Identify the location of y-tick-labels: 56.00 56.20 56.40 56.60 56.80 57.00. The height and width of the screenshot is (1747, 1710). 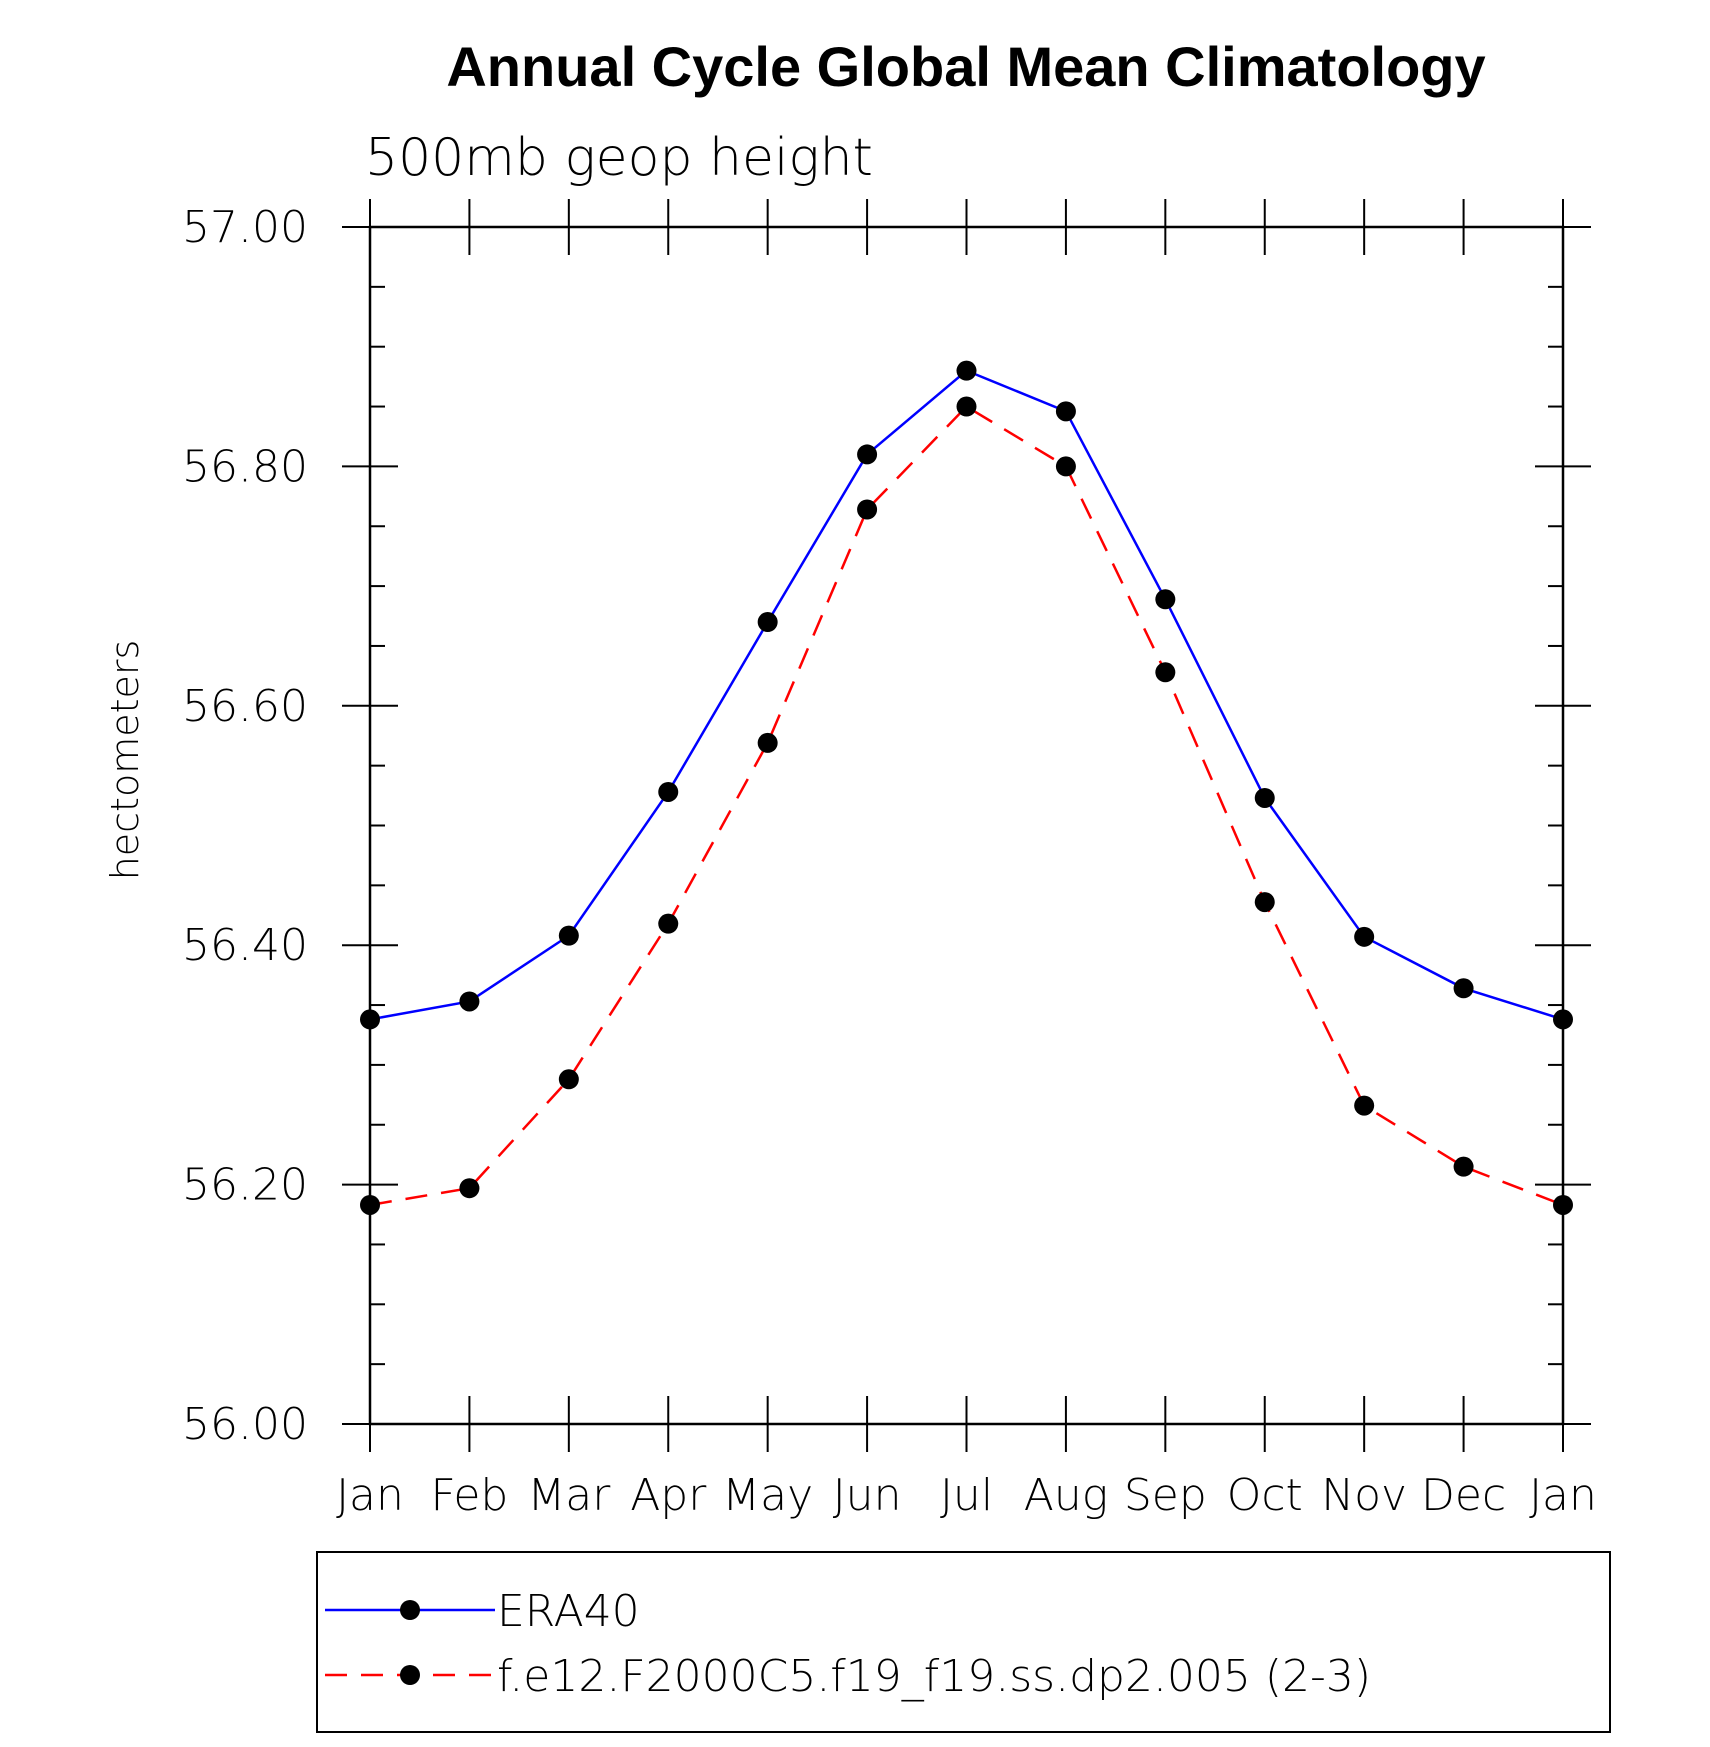
(245, 826).